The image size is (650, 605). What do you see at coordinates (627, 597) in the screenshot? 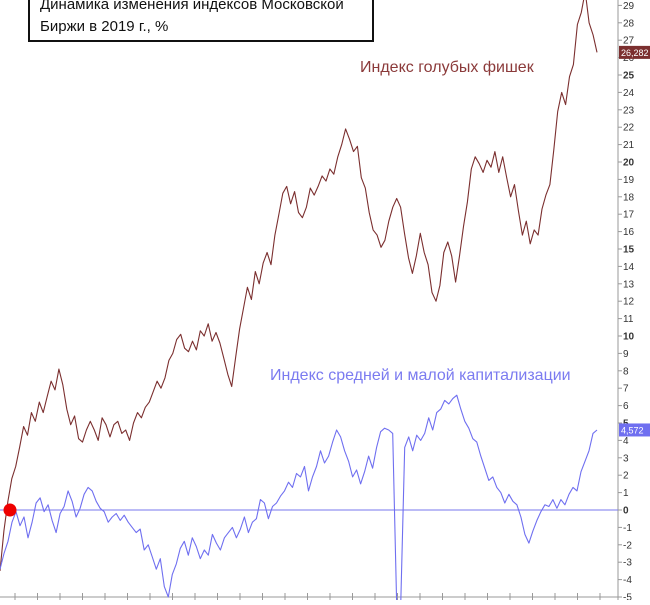
I see `y-tick-label: -5` at bounding box center [627, 597].